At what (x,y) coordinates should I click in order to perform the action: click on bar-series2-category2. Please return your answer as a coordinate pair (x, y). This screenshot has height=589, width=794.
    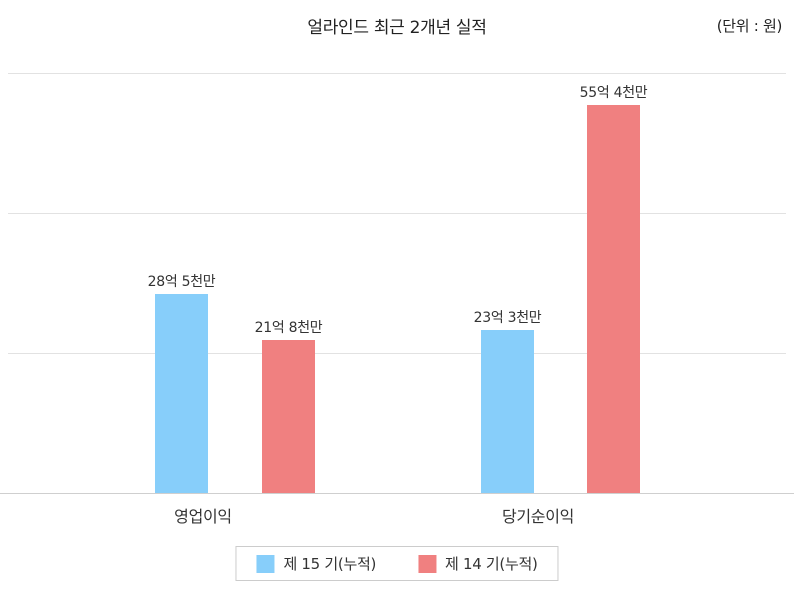
    Looking at the image, I should click on (613, 299).